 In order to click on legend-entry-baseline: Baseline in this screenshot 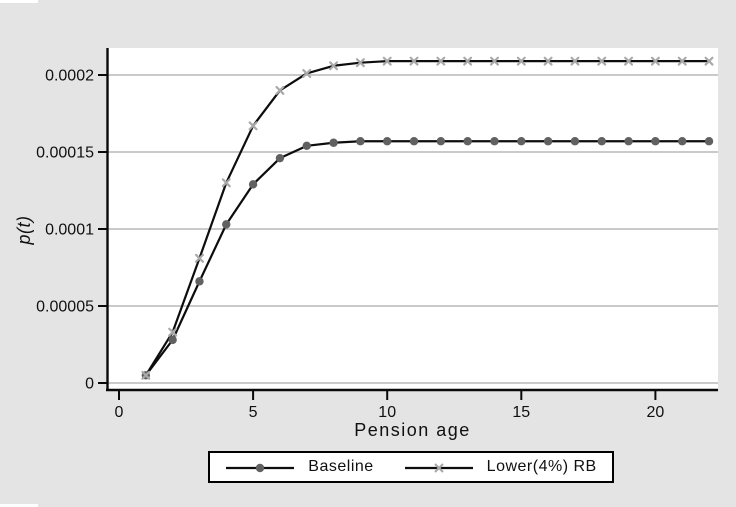, I will do `click(299, 467)`.